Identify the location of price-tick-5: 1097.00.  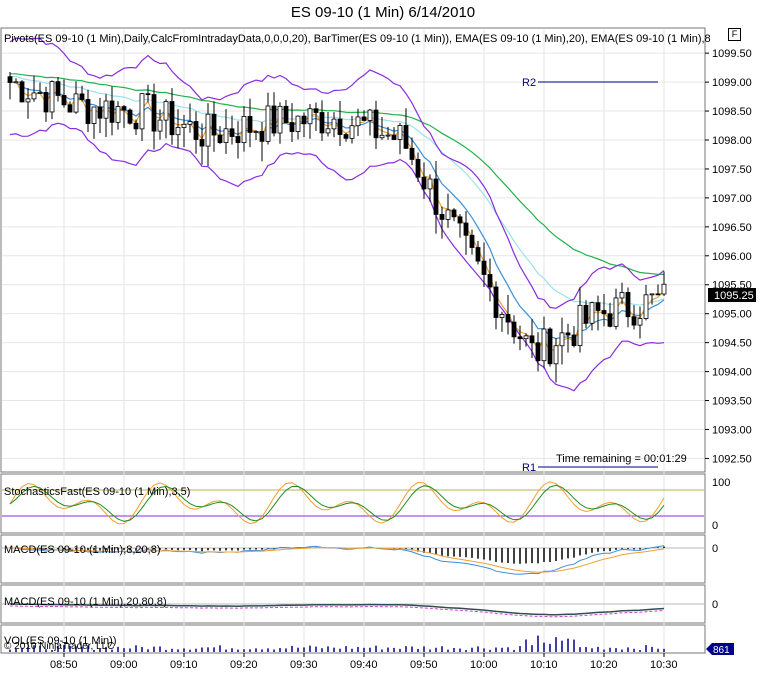
(732, 199).